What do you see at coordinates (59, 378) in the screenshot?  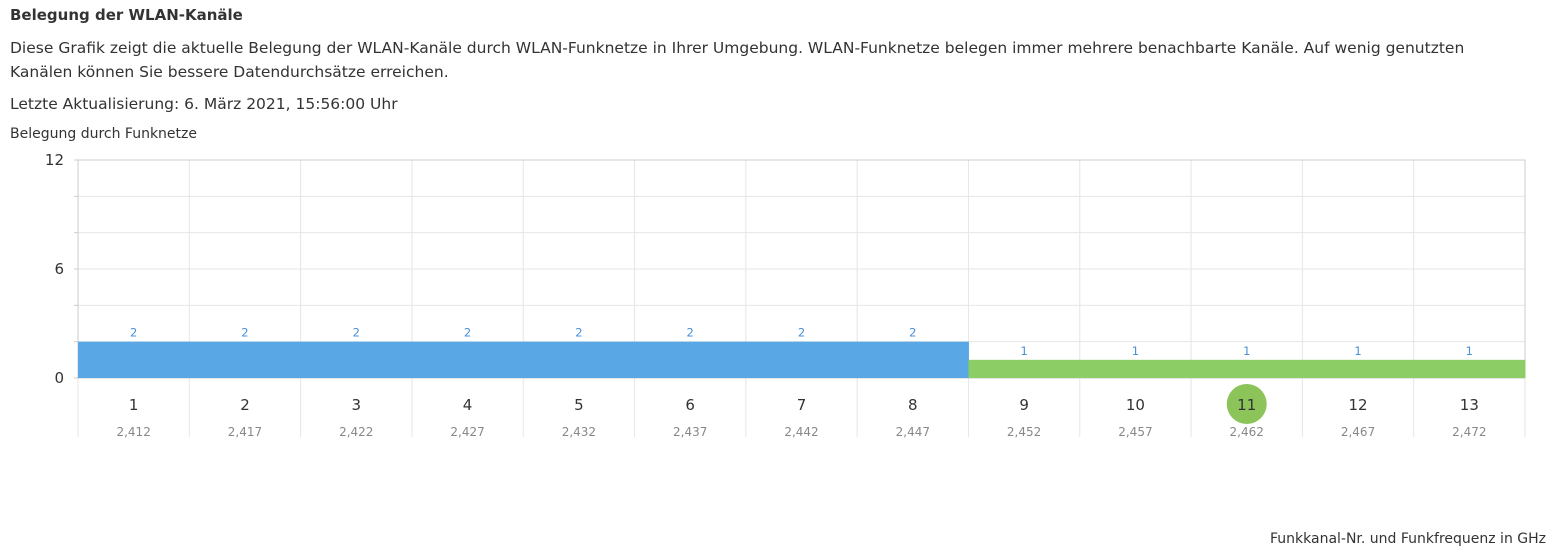 I see `y-tick-label: 0` at bounding box center [59, 378].